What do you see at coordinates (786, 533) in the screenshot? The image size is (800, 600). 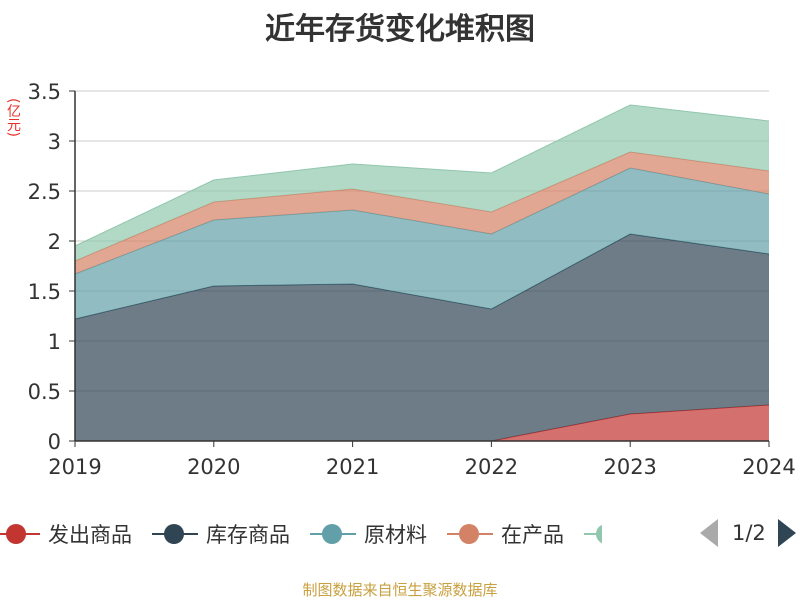 I see `next-page-icon` at bounding box center [786, 533].